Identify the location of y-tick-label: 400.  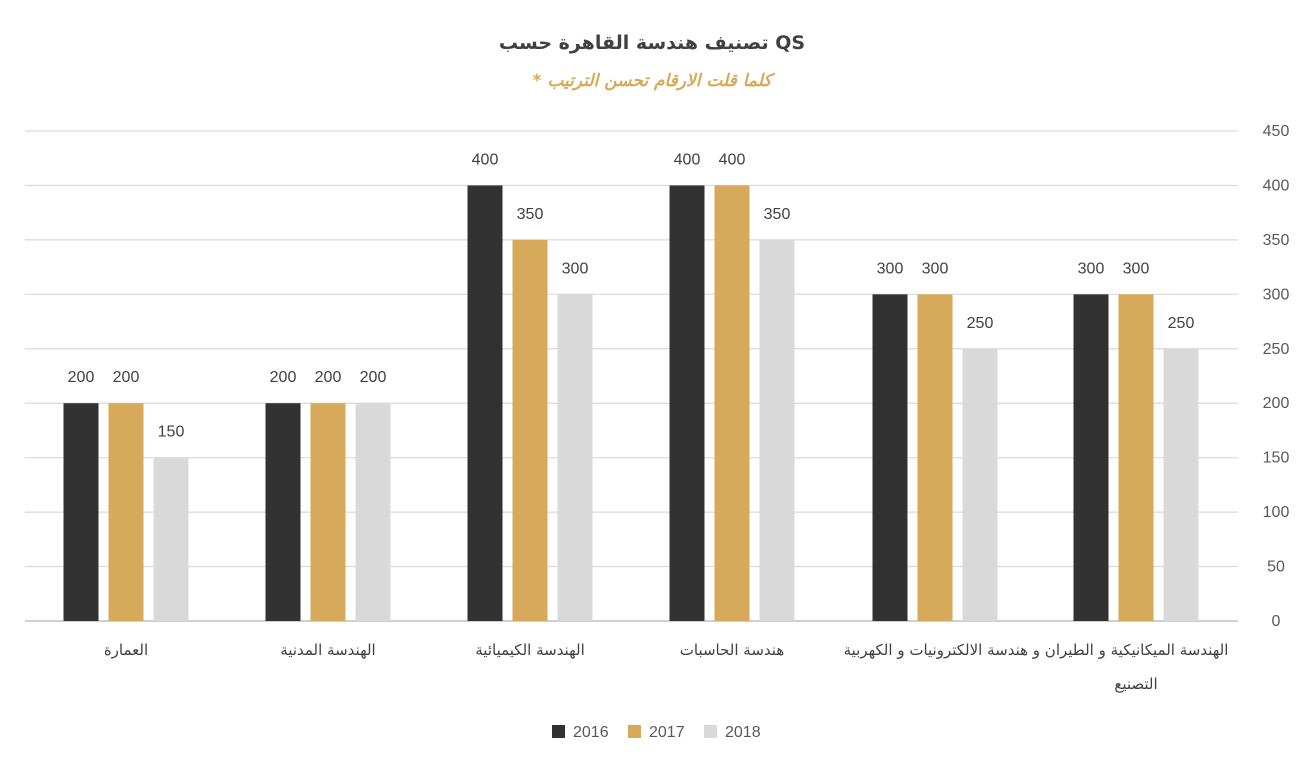
(1276, 185).